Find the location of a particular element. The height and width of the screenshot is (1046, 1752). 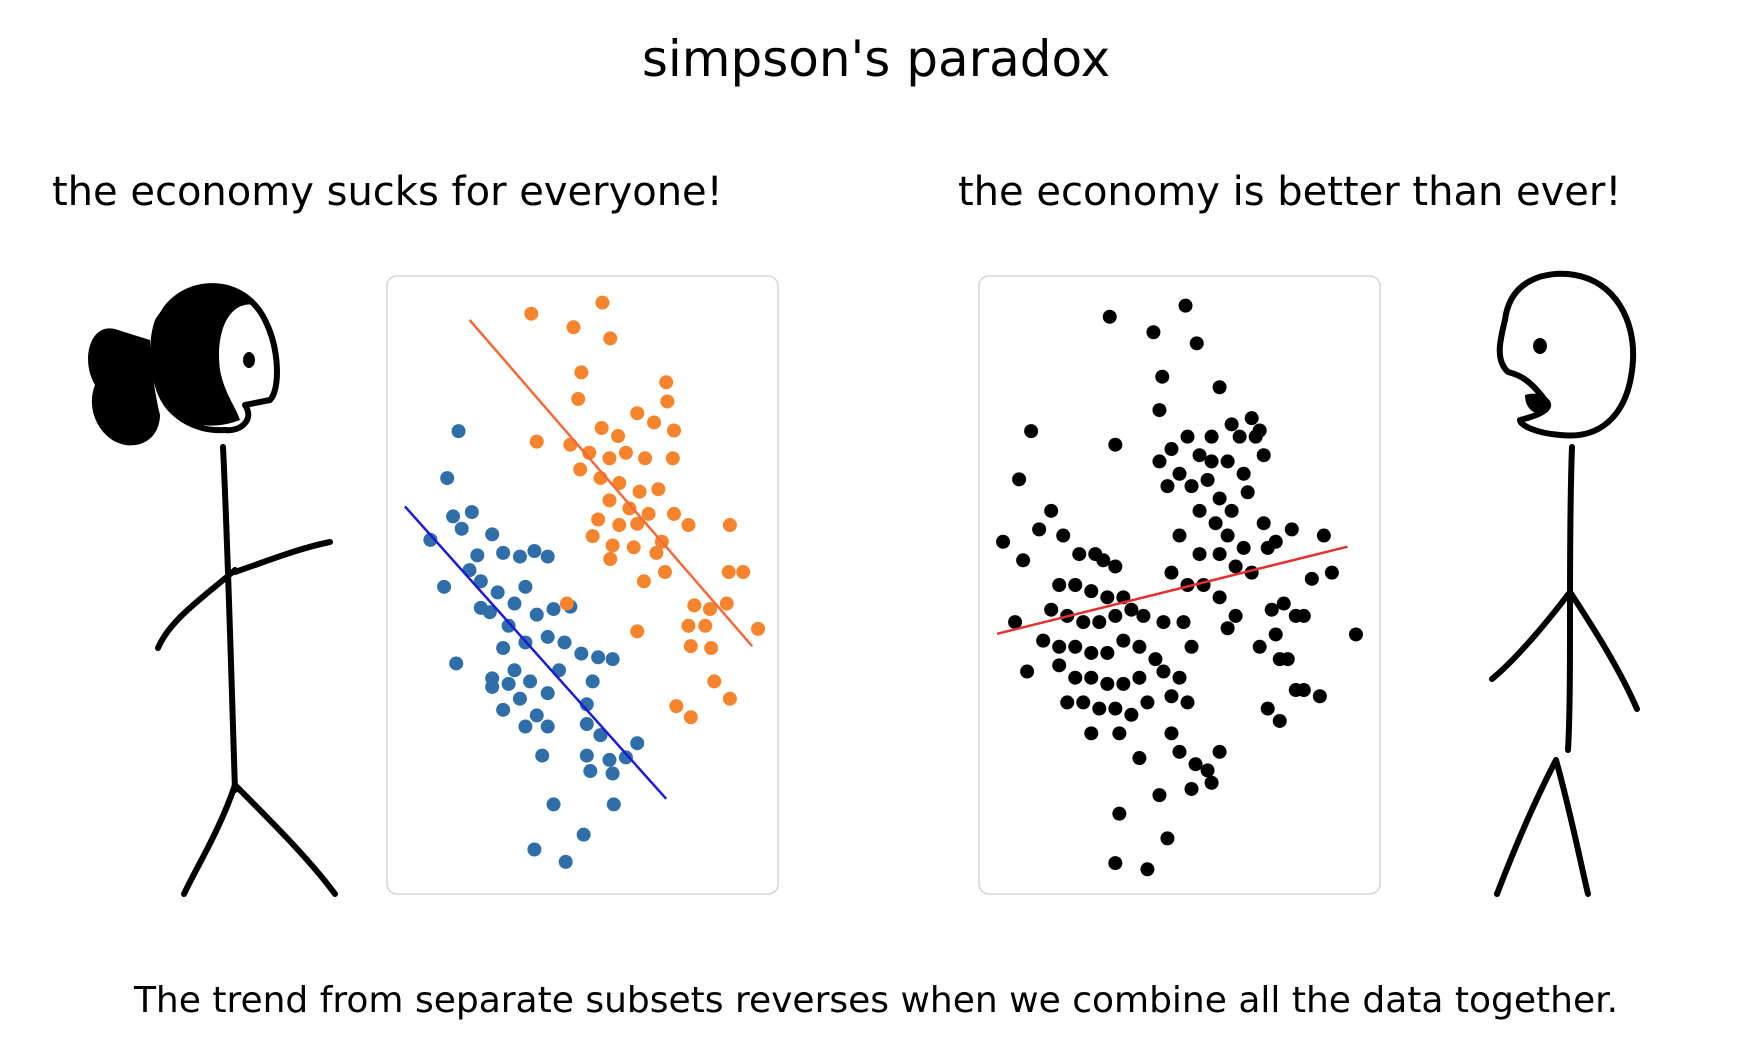

plot-panel is located at coordinates (1179, 585).